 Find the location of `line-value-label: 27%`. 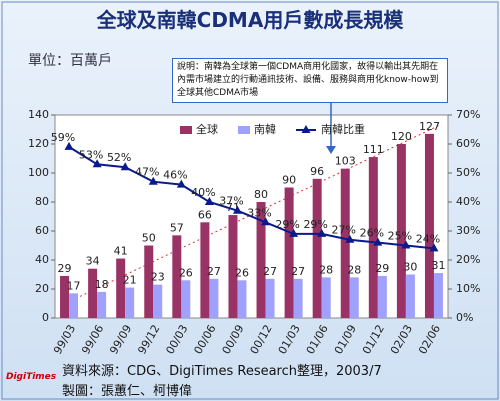

line-value-label: 27% is located at coordinates (344, 230).